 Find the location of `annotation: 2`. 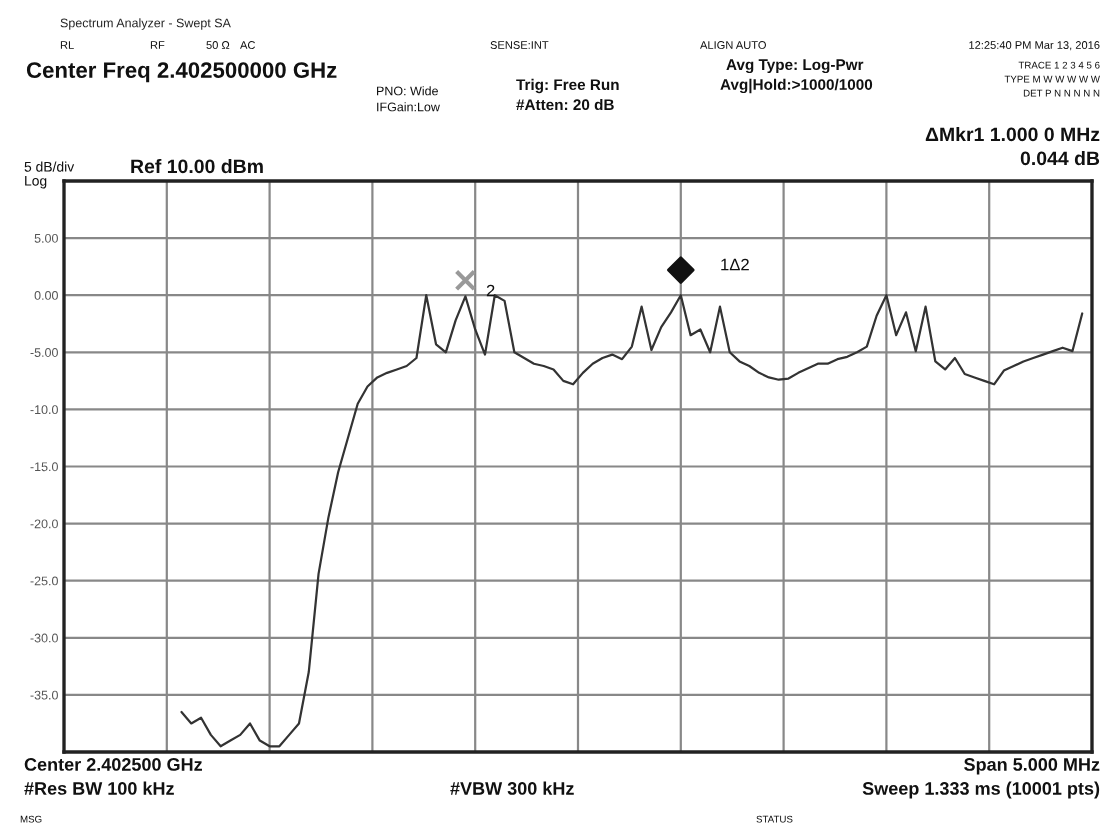

annotation: 2 is located at coordinates (490, 290).